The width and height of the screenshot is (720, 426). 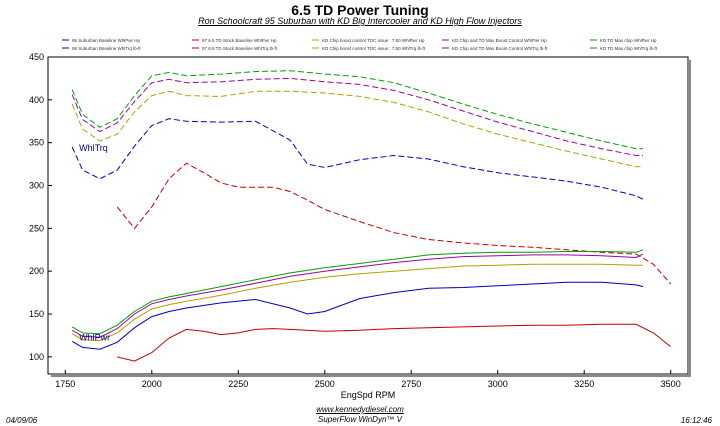 What do you see at coordinates (36, 143) in the screenshot?
I see `y-tick-label: 350` at bounding box center [36, 143].